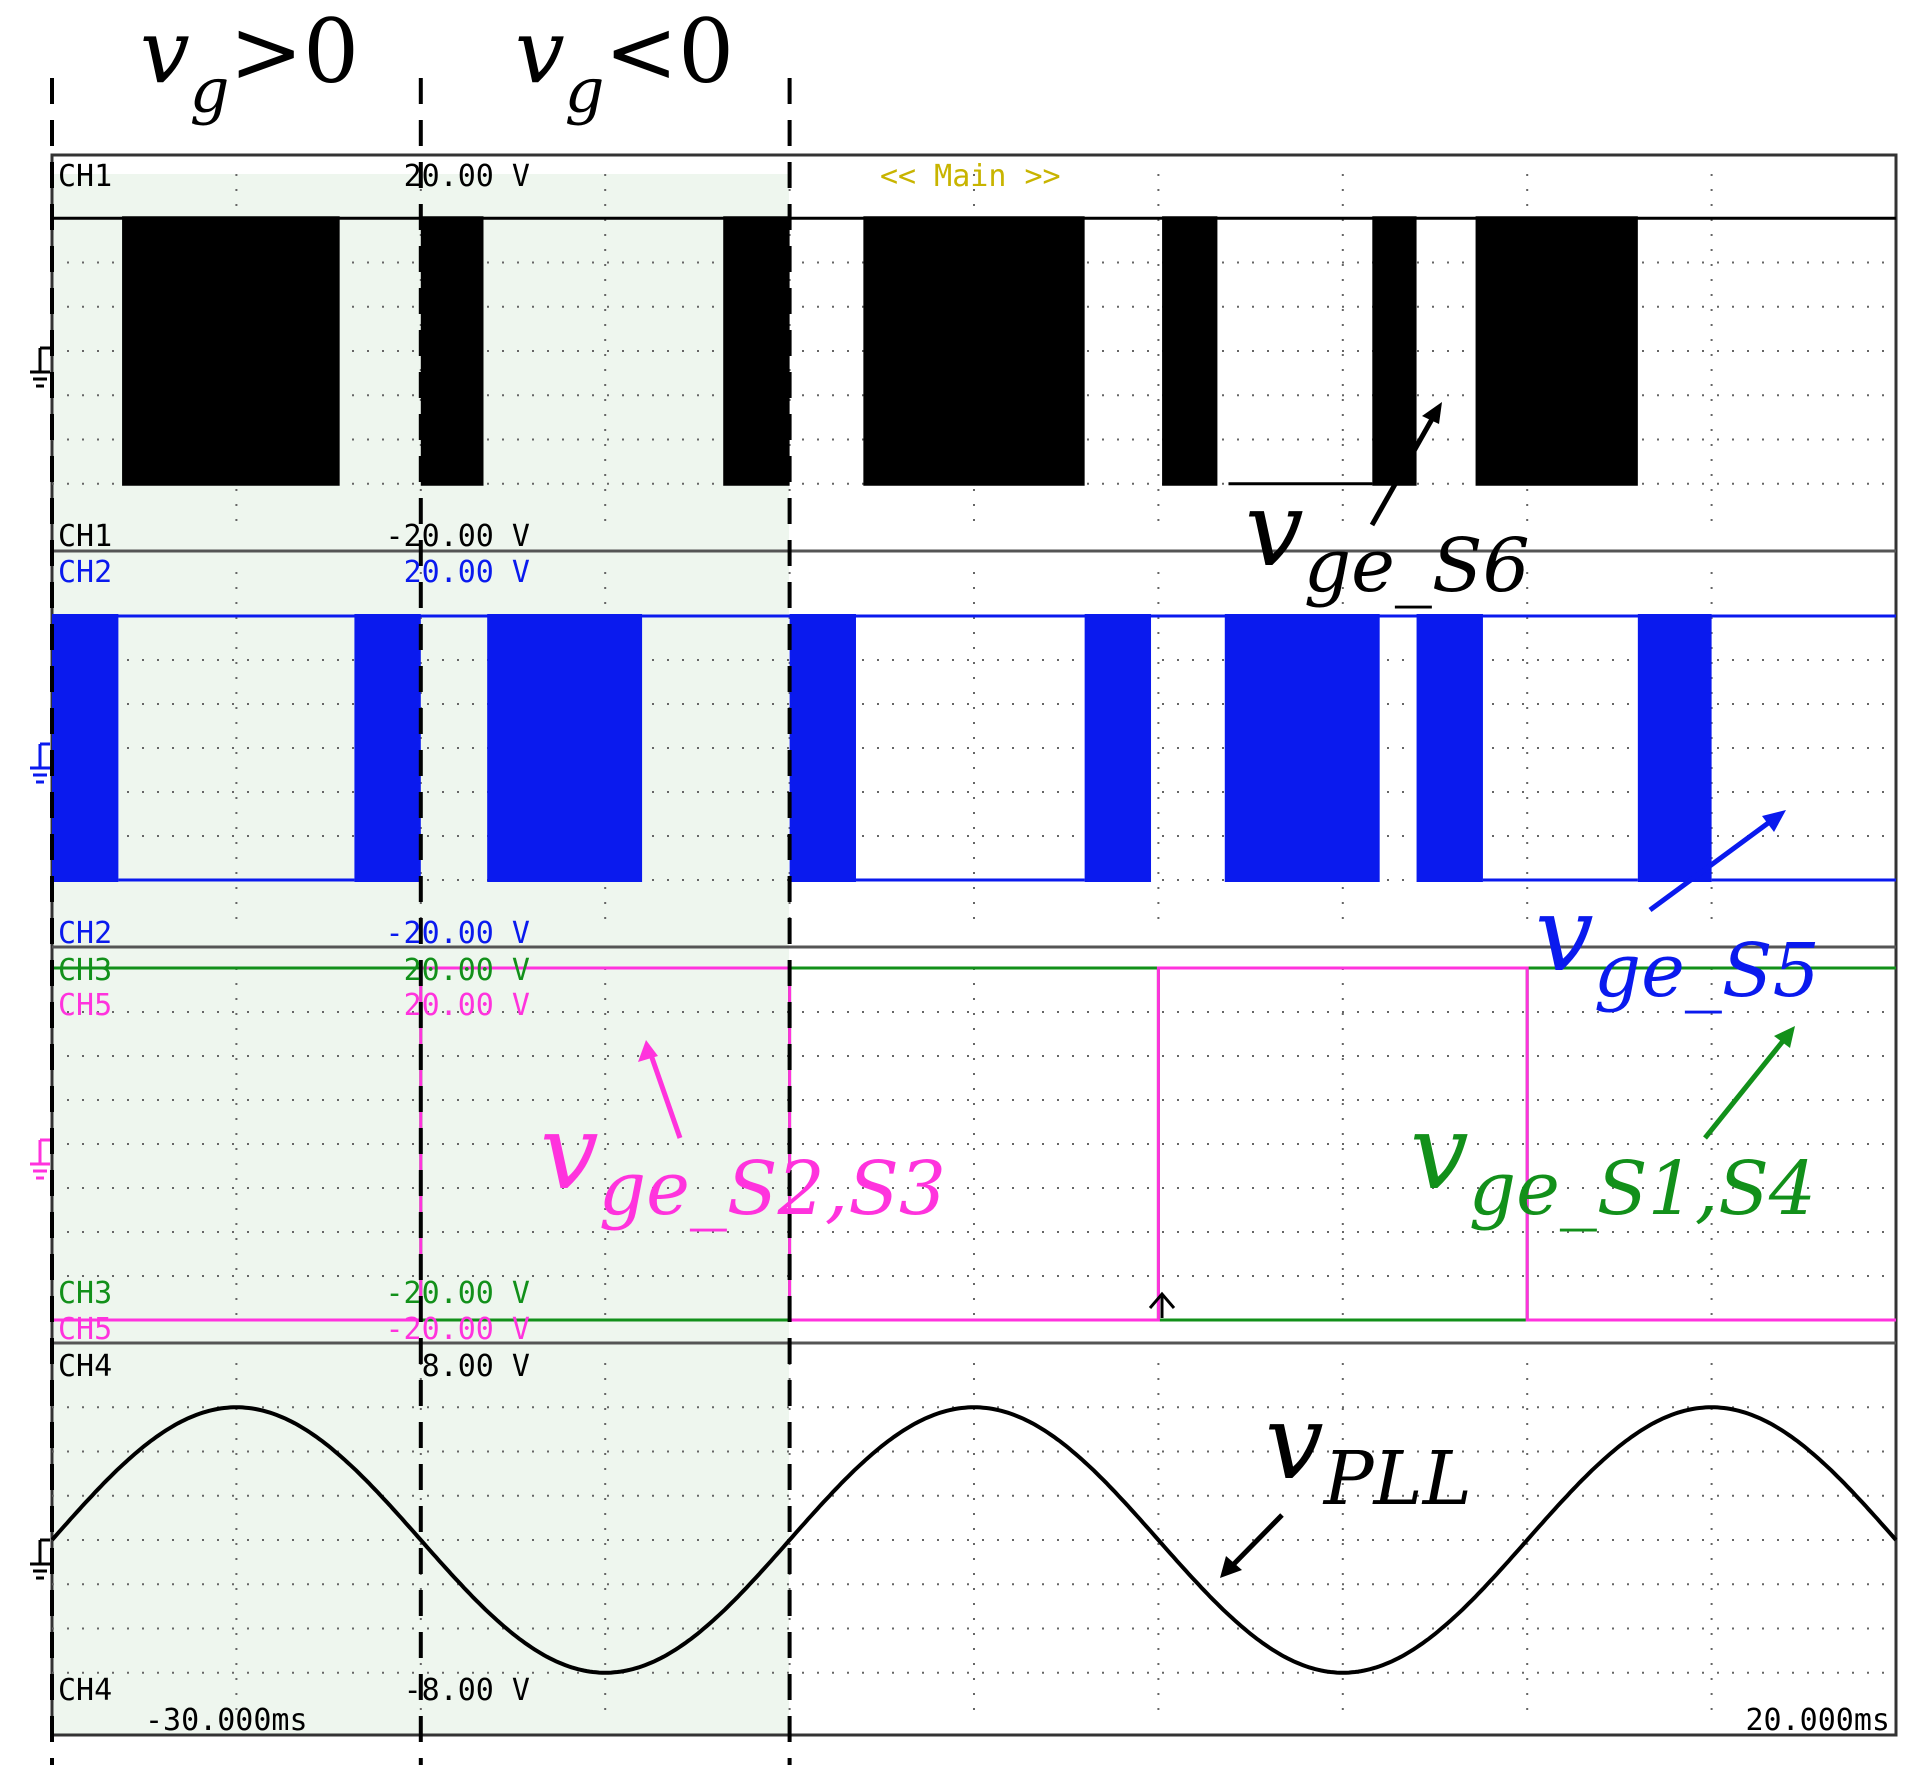  Describe the element at coordinates (458, 536) in the screenshot. I see `ch1-scale-bottom: -20.00 V` at that location.